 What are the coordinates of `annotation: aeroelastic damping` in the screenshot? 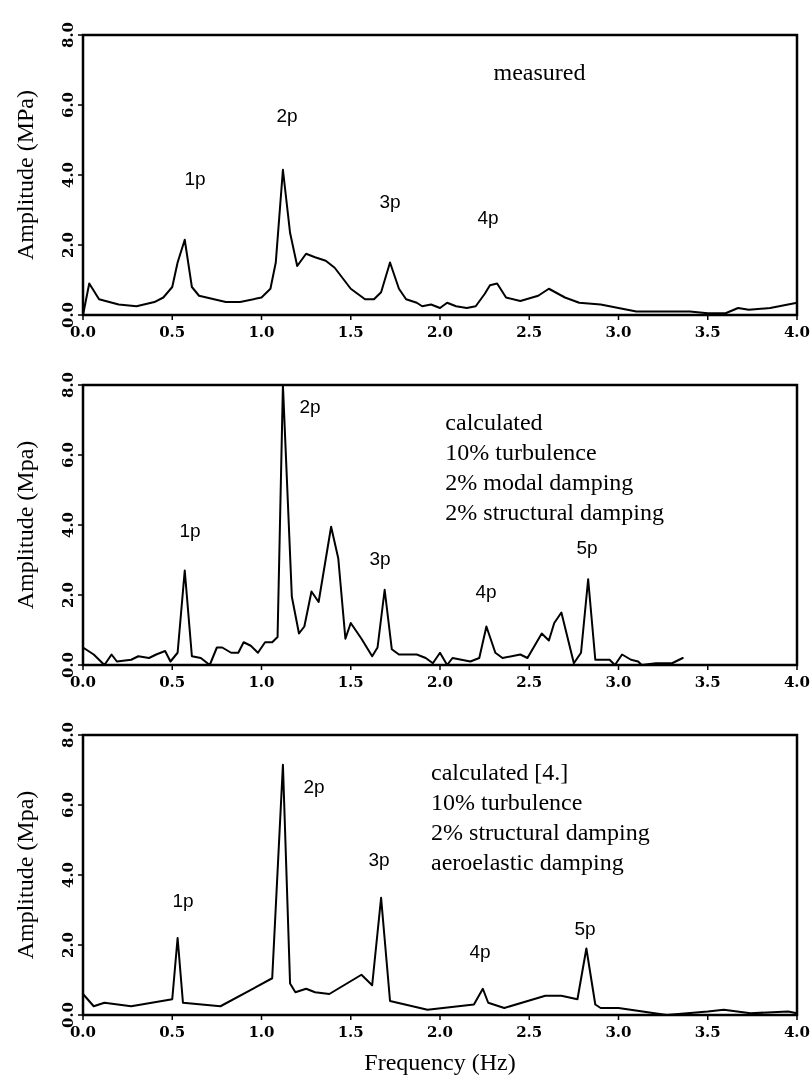 It's located at (527, 862).